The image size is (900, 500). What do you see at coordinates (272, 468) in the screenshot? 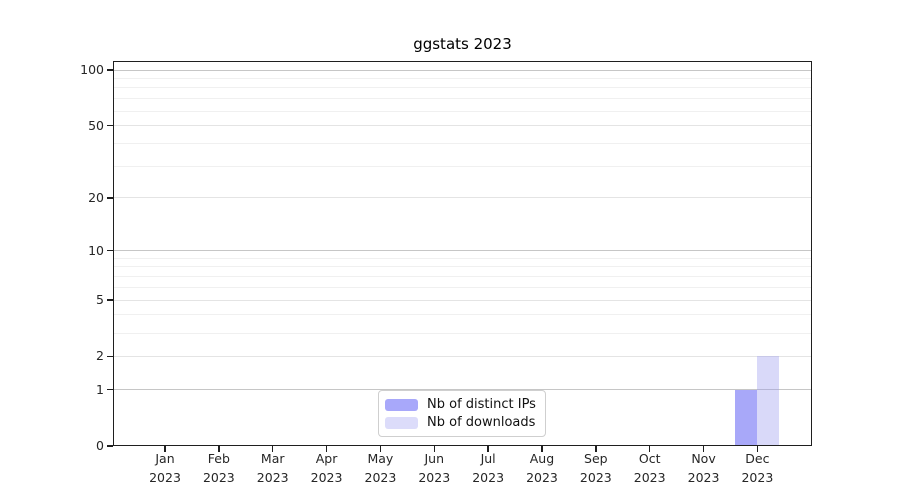
I see `x-tick-label: Mar 2023` at bounding box center [272, 468].